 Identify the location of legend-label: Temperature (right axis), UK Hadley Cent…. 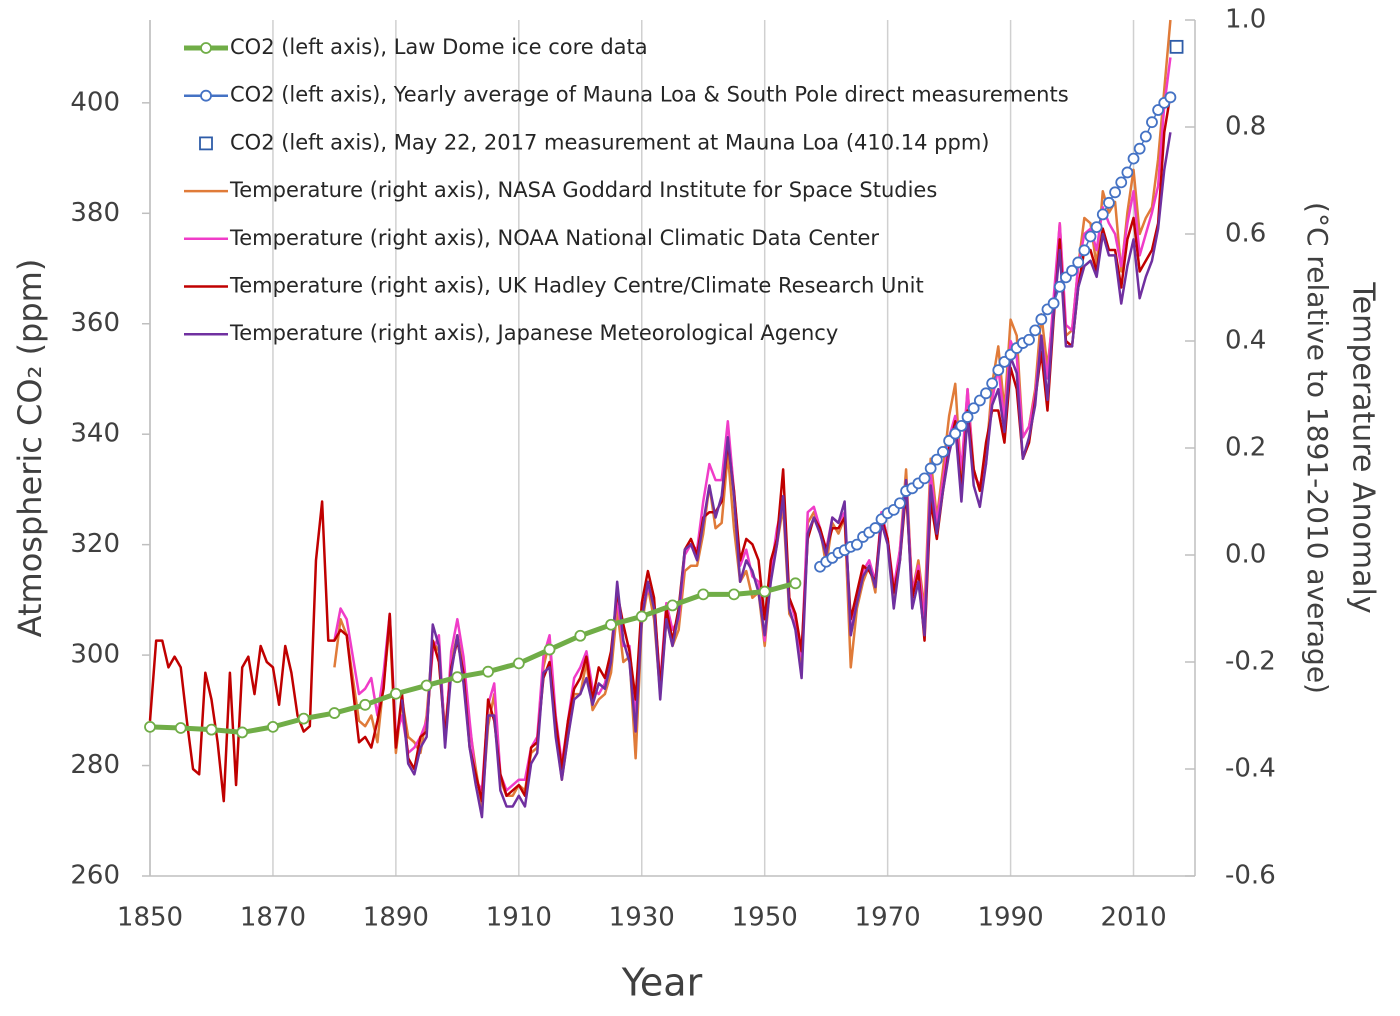
(576, 286).